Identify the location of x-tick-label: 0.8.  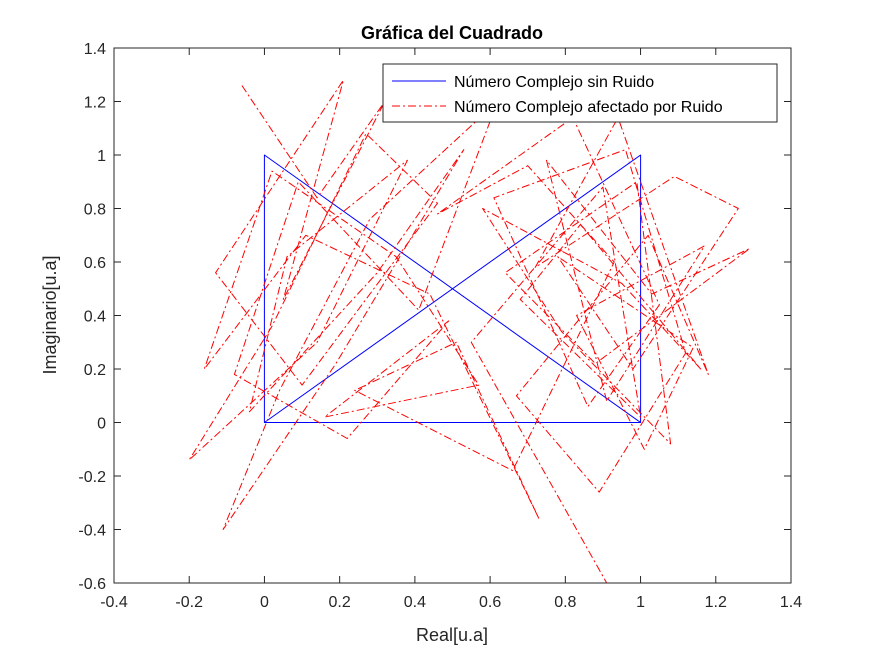
(565, 602).